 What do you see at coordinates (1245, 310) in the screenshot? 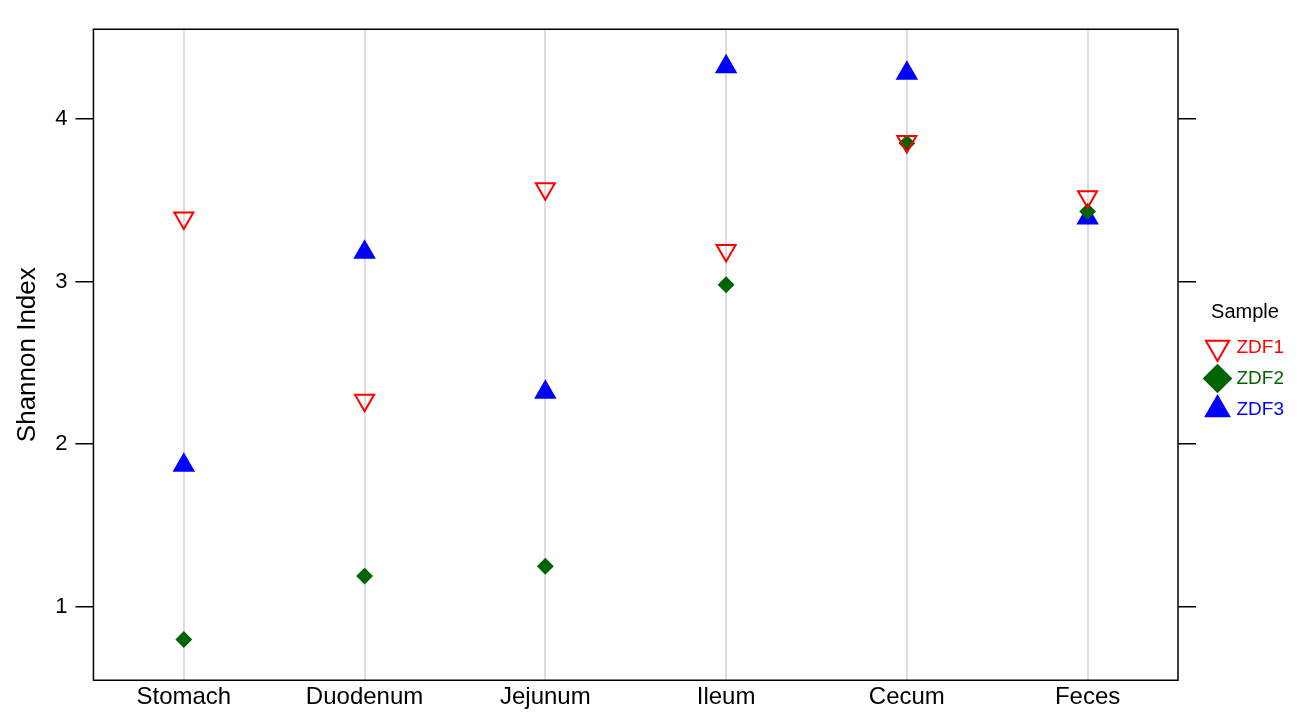
I see `legend-title: Sample` at bounding box center [1245, 310].